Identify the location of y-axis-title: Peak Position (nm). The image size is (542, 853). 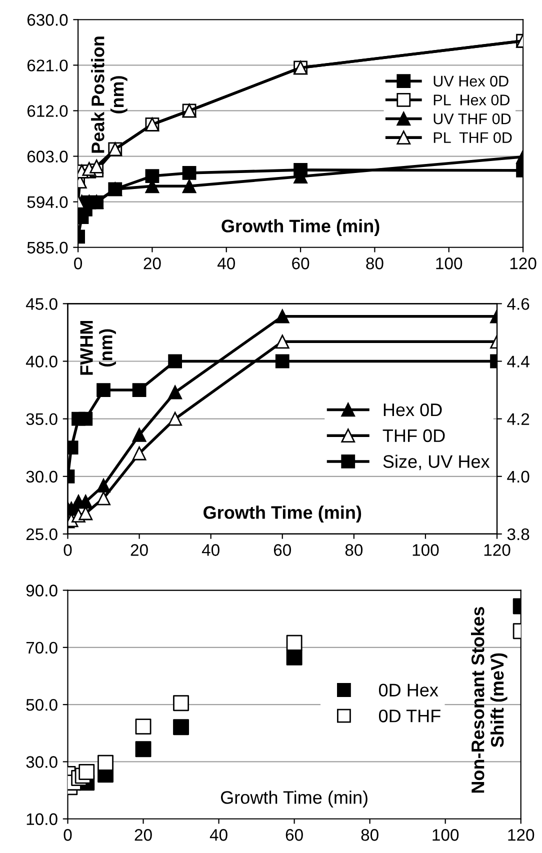
(109, 94).